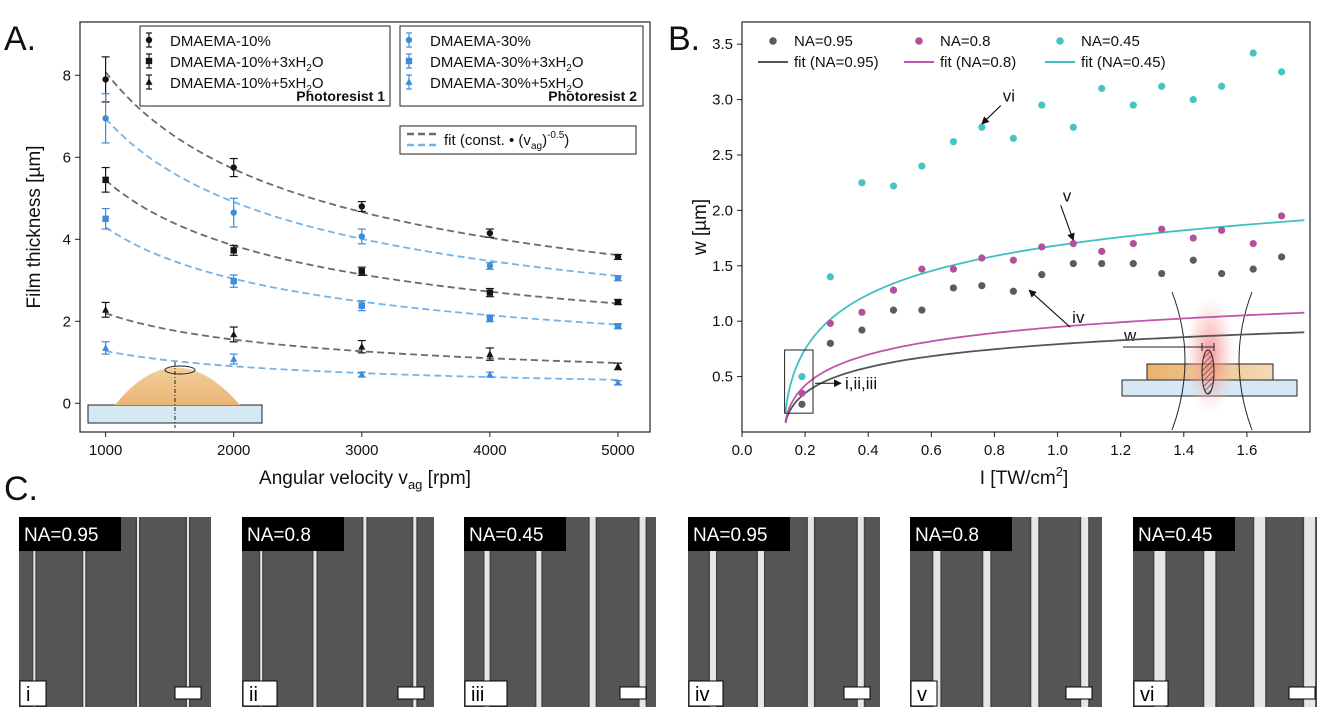 This screenshot has width=1317, height=707. I want to click on legend-fit-label: fit (NA=0.45), so click(1123, 62).